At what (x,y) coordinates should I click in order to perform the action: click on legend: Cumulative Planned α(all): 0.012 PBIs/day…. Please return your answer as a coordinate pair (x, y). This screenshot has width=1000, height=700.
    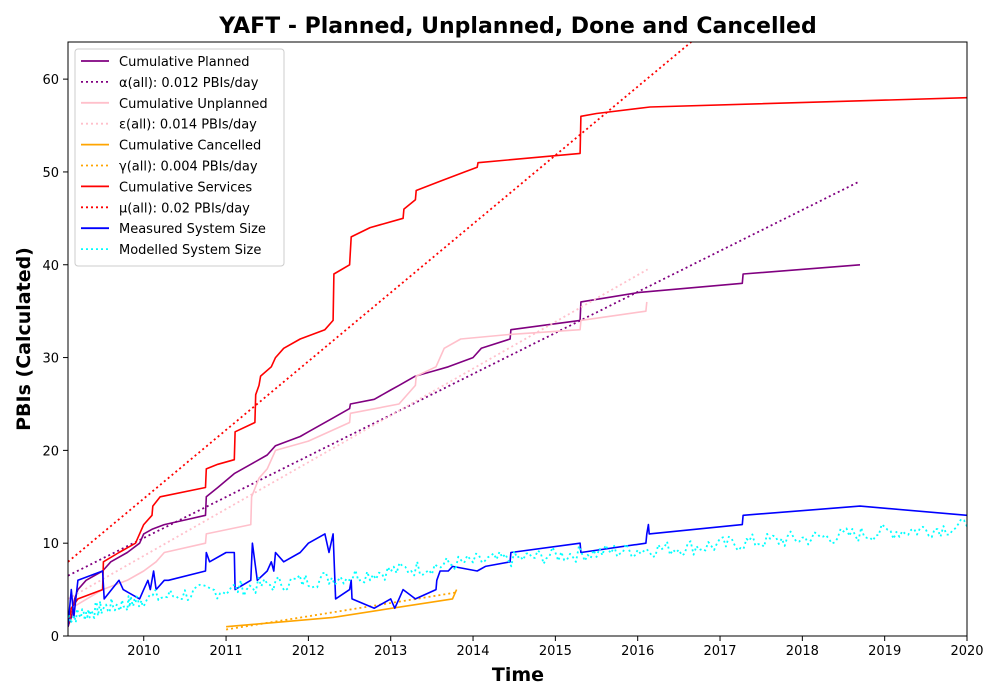
    Looking at the image, I should click on (179, 157).